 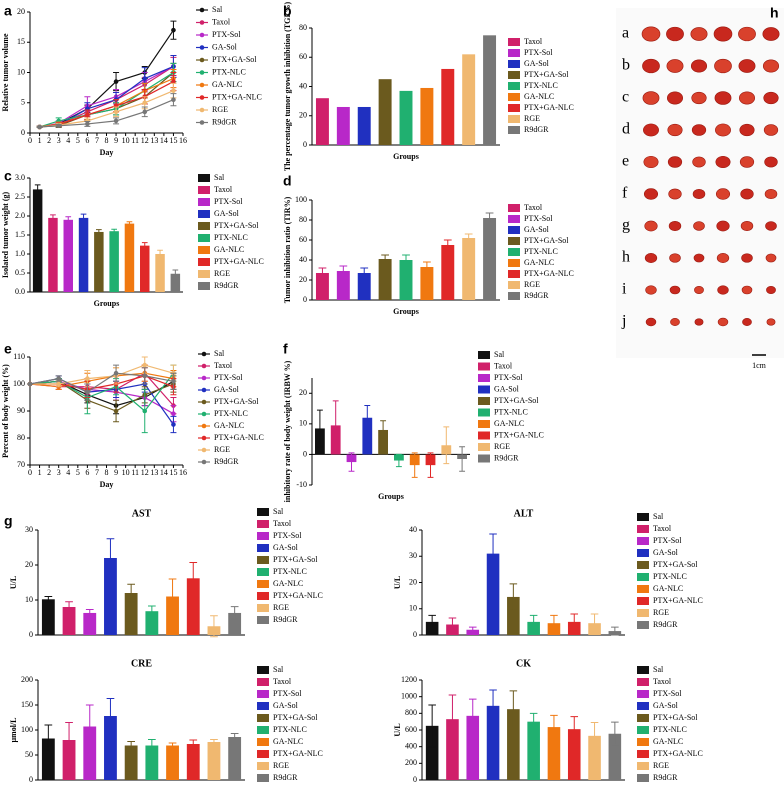 I want to click on y-tick-label: 60, so click(x=303, y=239).